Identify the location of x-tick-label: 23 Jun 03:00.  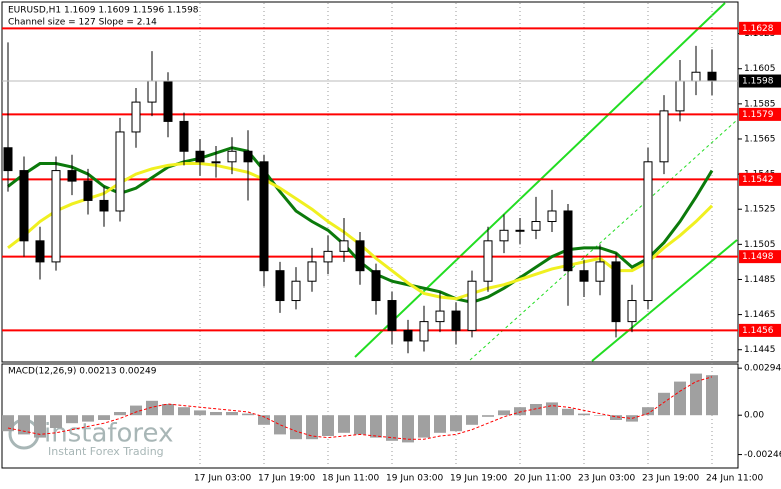
(606, 479).